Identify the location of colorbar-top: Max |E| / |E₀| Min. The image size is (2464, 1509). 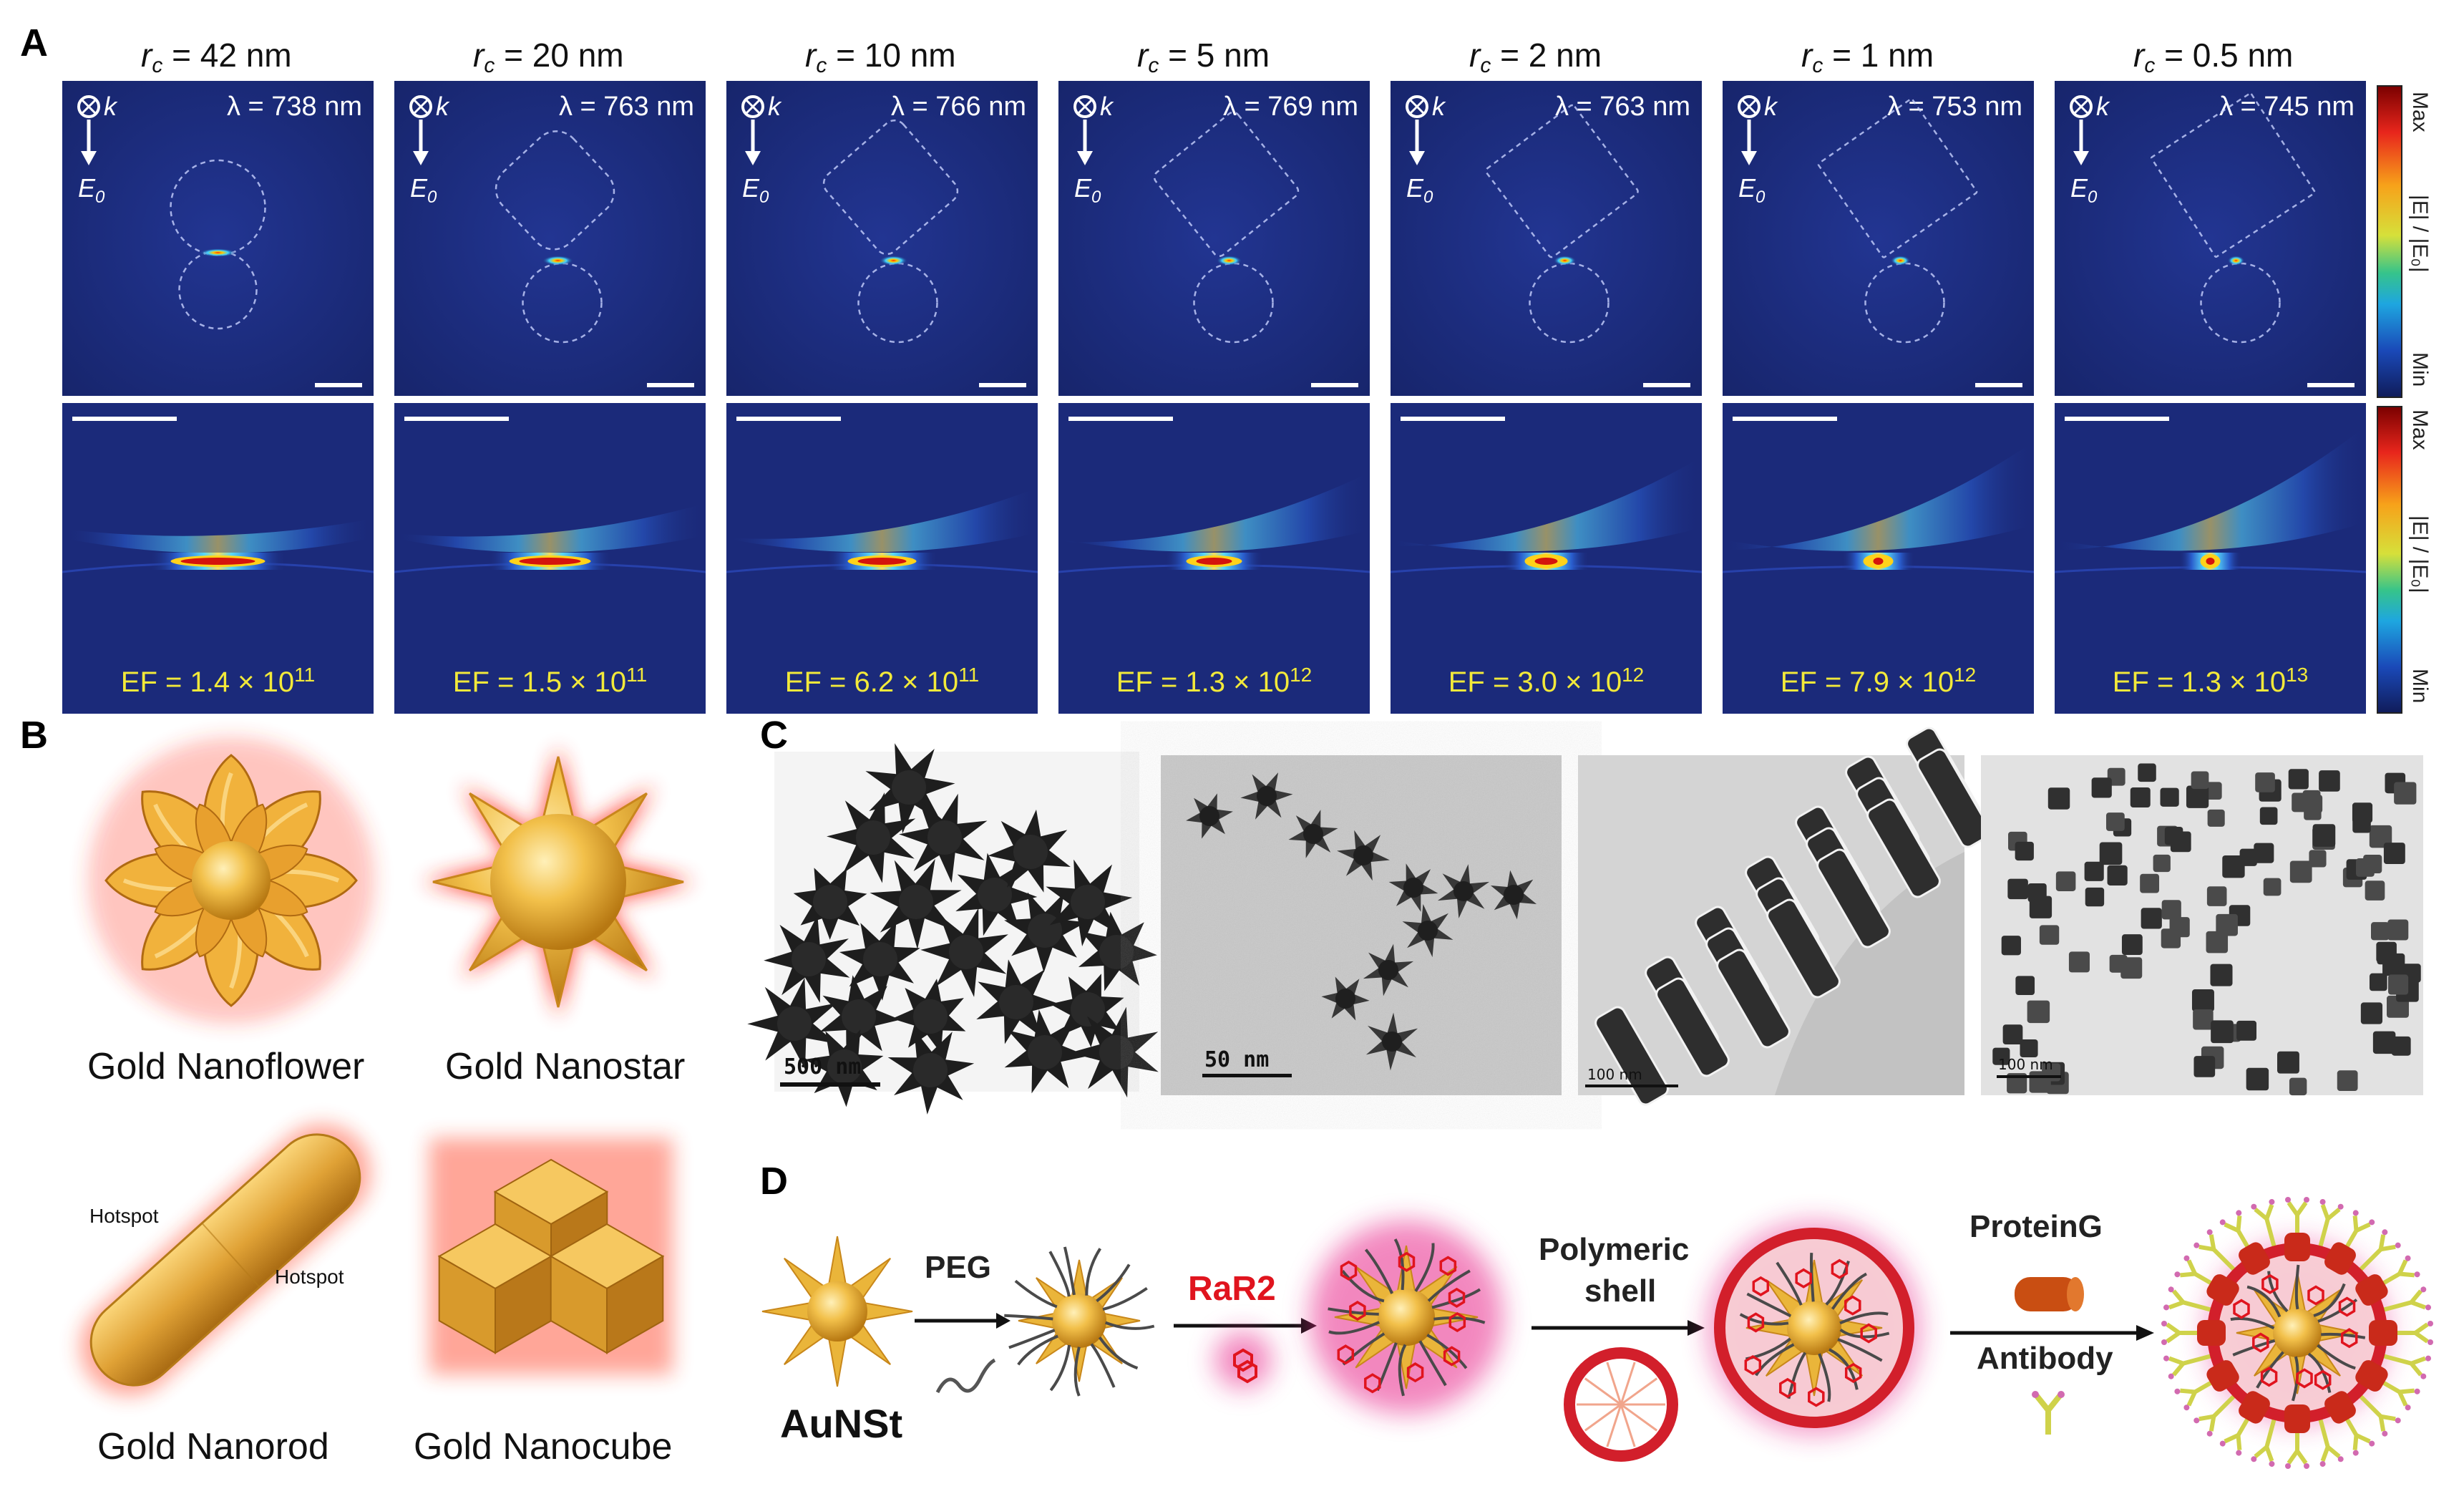
(2404, 241).